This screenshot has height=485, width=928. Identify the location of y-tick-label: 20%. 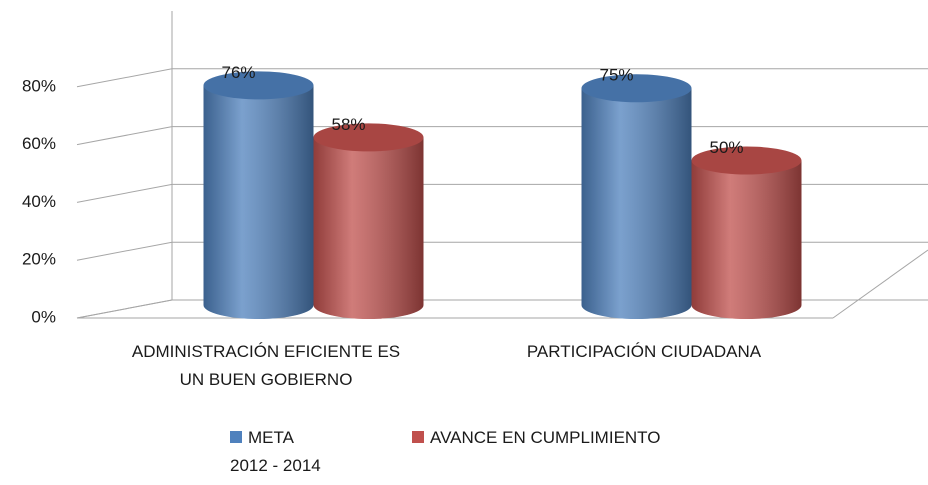
(39, 259).